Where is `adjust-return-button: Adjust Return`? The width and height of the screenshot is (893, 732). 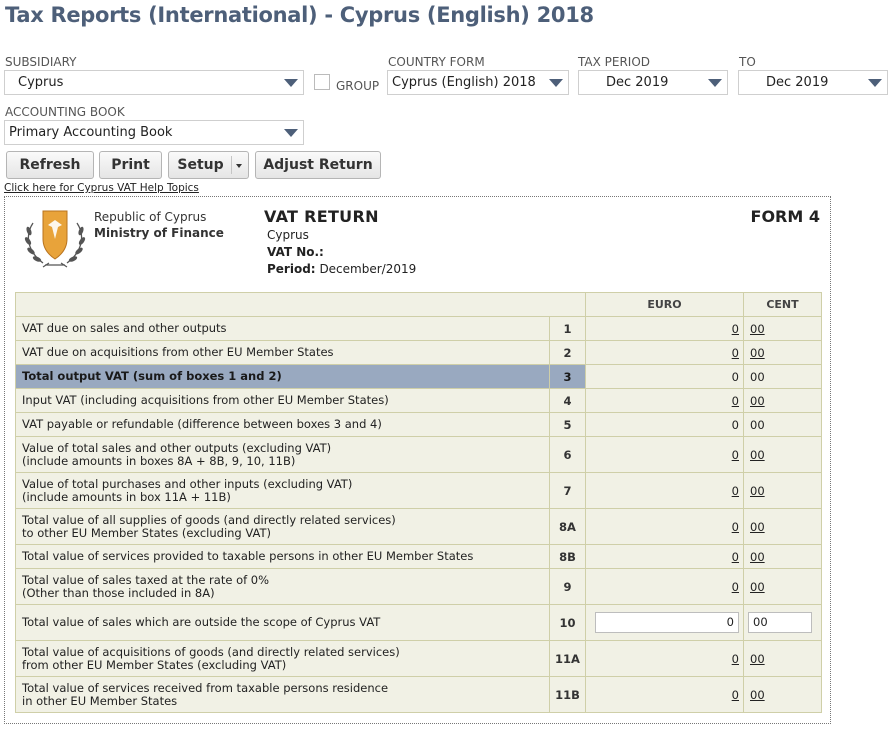 adjust-return-button: Adjust Return is located at coordinates (318, 165).